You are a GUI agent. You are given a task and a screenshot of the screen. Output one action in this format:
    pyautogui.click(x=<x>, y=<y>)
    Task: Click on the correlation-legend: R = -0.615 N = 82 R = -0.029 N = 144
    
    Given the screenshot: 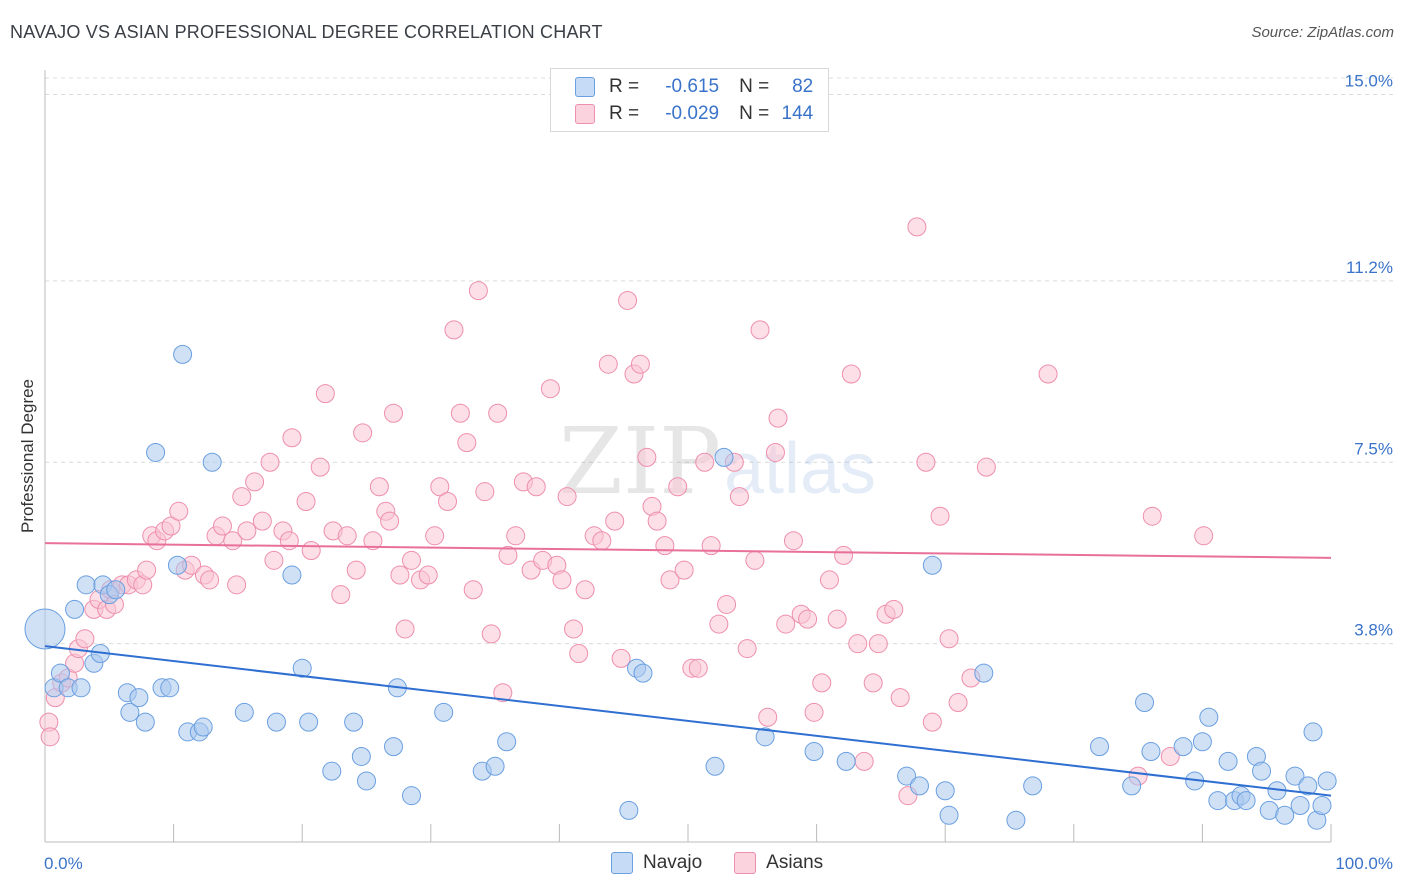 What is the action you would take?
    pyautogui.click(x=689, y=100)
    